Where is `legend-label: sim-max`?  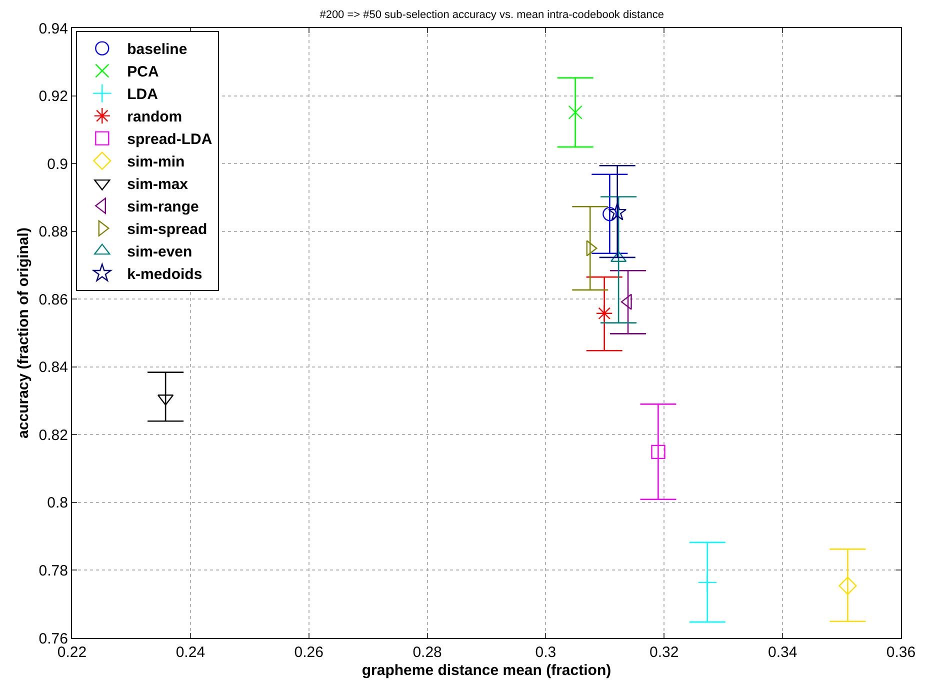 legend-label: sim-max is located at coordinates (158, 185).